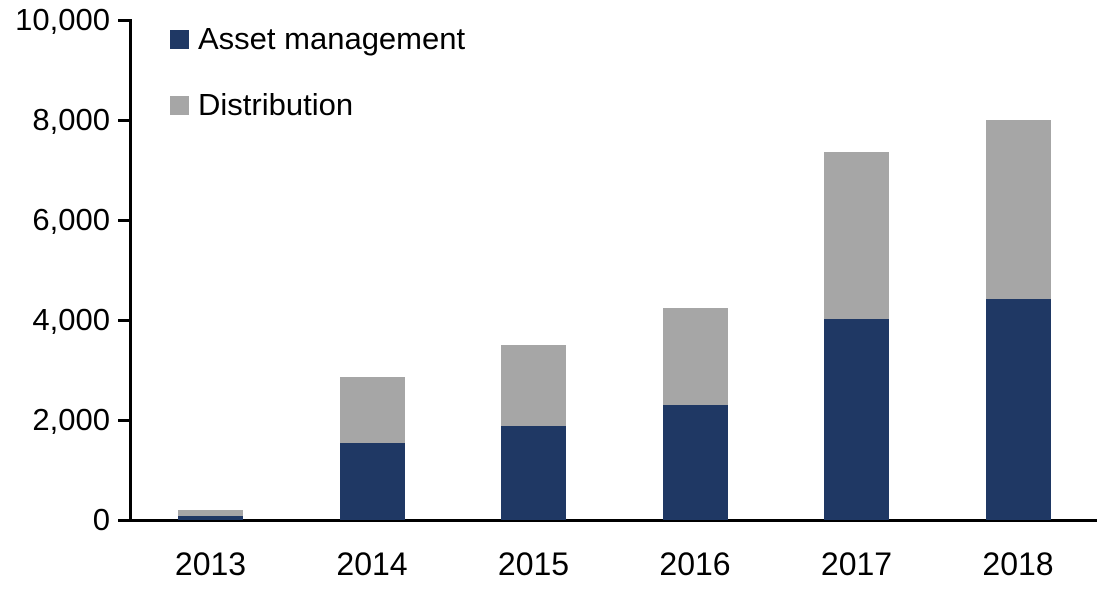 This screenshot has width=1102, height=594. I want to click on bar-segment-distribution-2017, so click(856, 235).